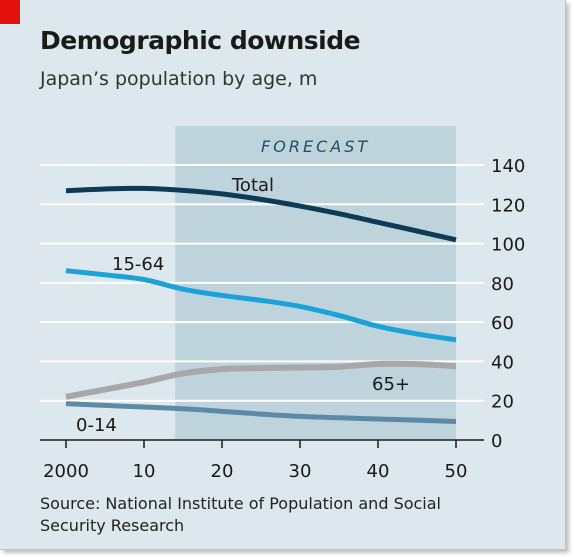 The width and height of the screenshot is (574, 557). What do you see at coordinates (508, 304) in the screenshot?
I see `y-axis-tick-labels: 0 20 40 60 80 100 120 140` at bounding box center [508, 304].